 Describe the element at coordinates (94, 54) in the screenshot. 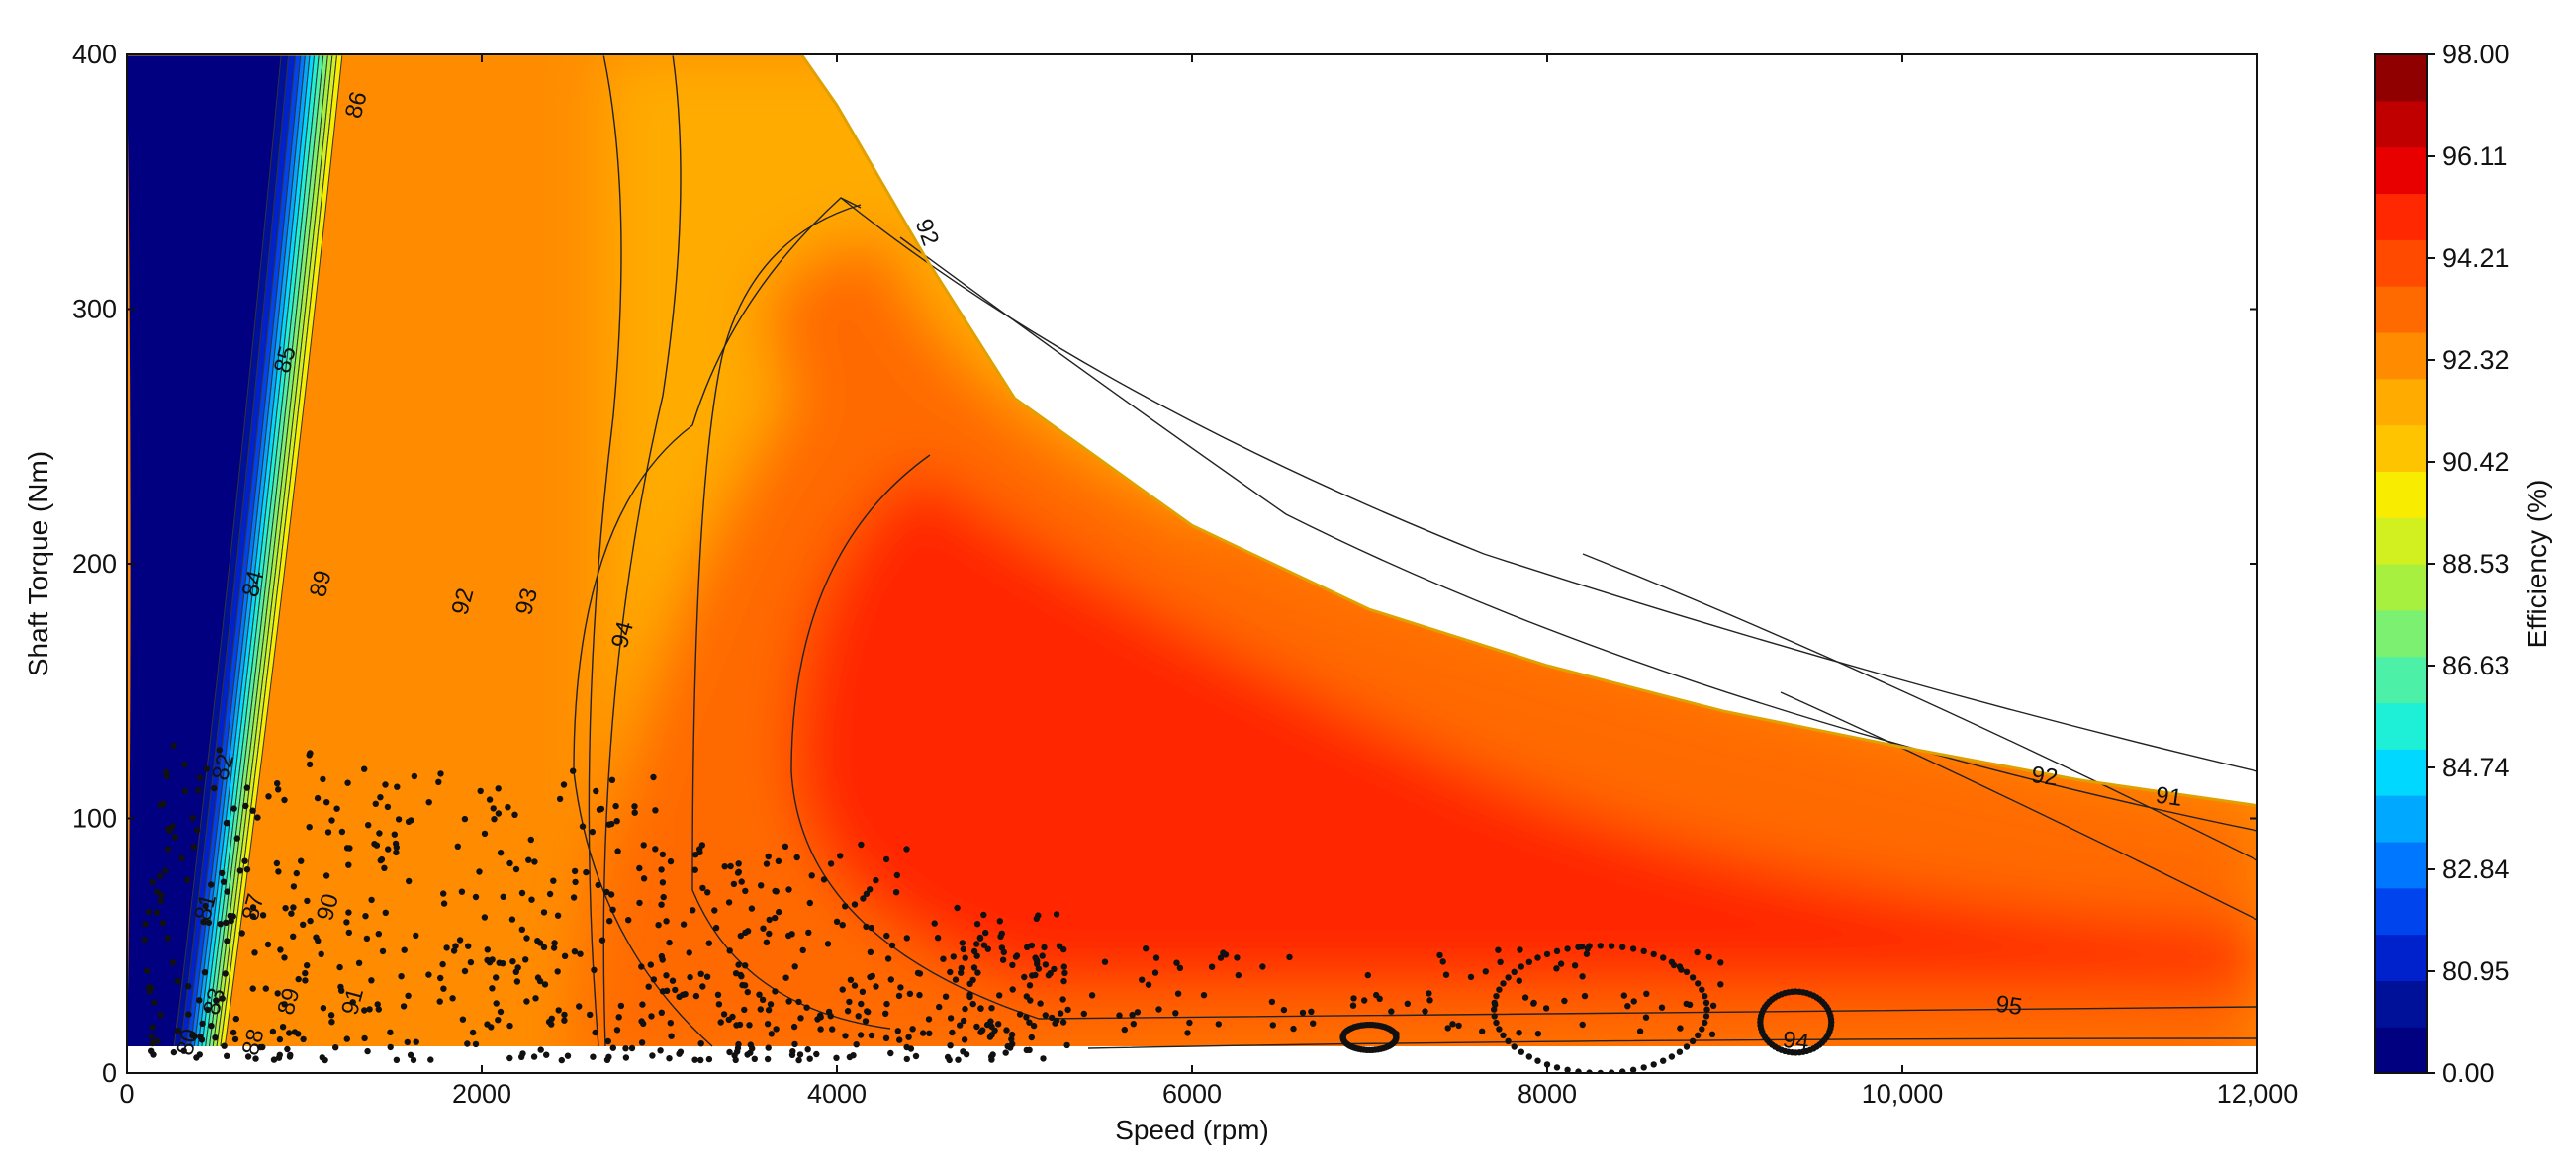

I see `y-tick-label: 400` at that location.